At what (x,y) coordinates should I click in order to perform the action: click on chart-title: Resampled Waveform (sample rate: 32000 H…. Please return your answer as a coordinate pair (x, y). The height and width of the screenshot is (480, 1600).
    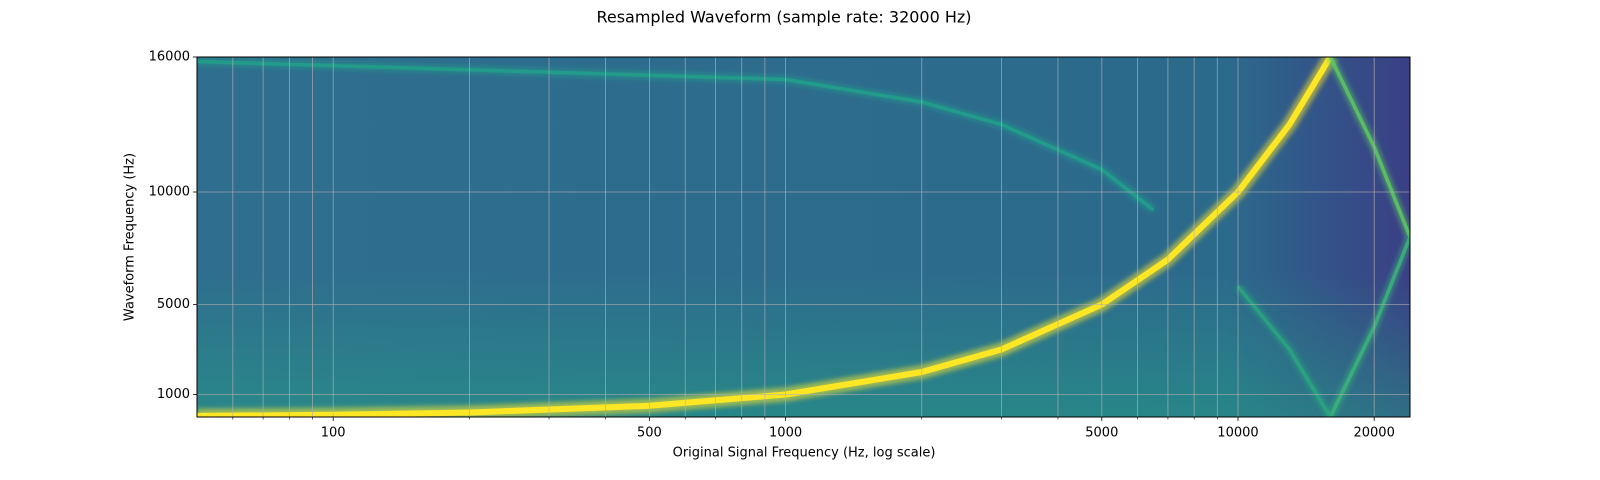
    Looking at the image, I should click on (783, 17).